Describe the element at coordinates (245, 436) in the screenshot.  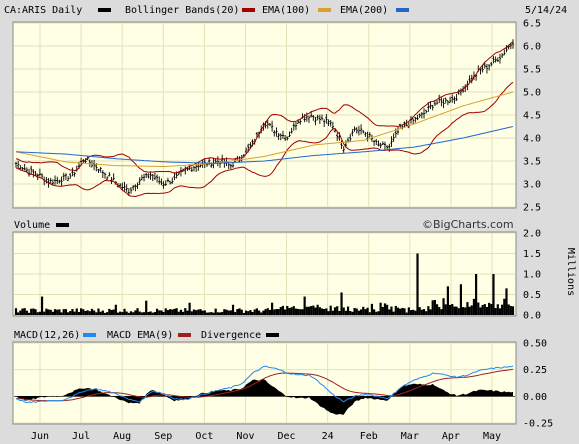
I see `x-tick-label: Nov` at that location.